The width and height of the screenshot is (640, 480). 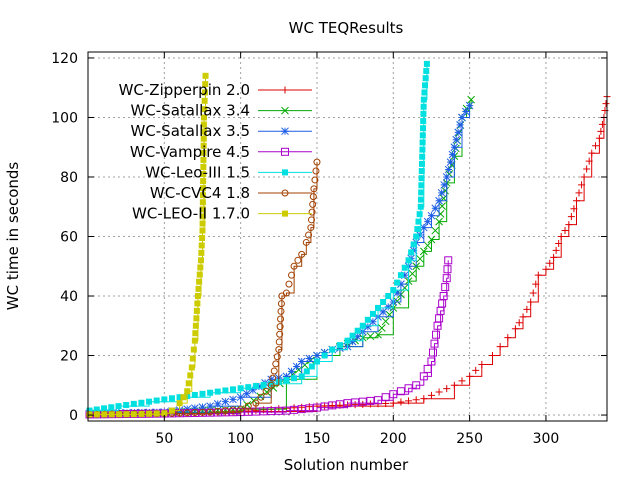 What do you see at coordinates (190, 111) in the screenshot?
I see `legend-label: WC-Satallax 3.4` at bounding box center [190, 111].